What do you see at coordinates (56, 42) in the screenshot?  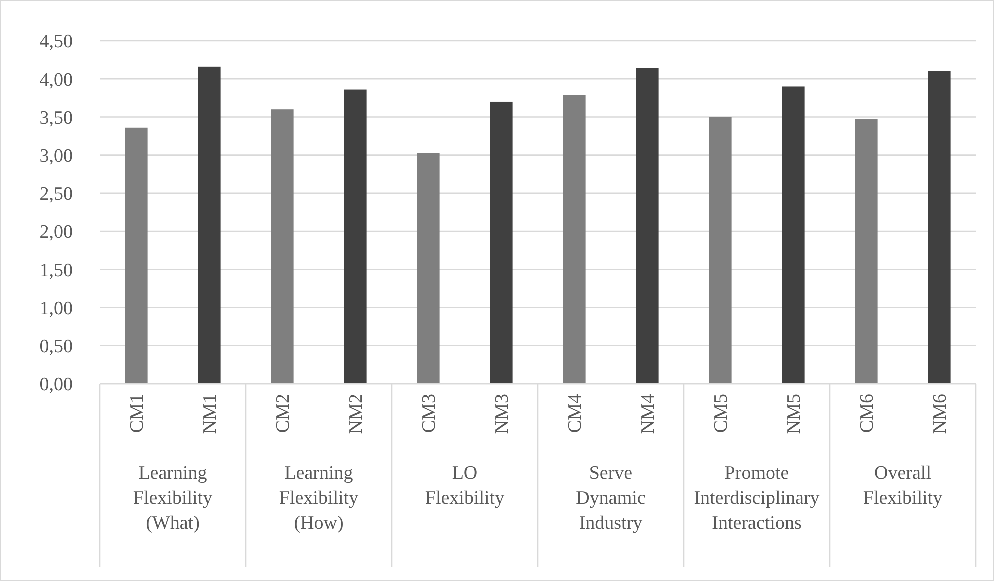 I see `y-tick-label: 4,50` at bounding box center [56, 42].